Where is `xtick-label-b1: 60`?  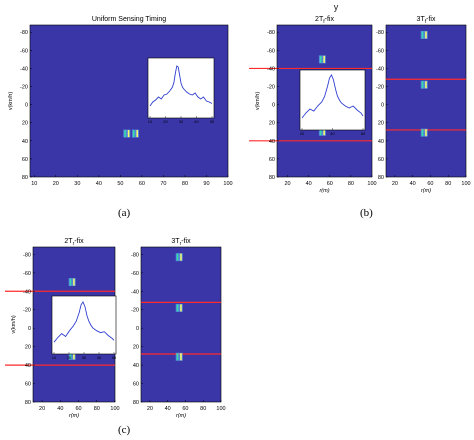
xtick-label-b1: 60 is located at coordinates (330, 184).